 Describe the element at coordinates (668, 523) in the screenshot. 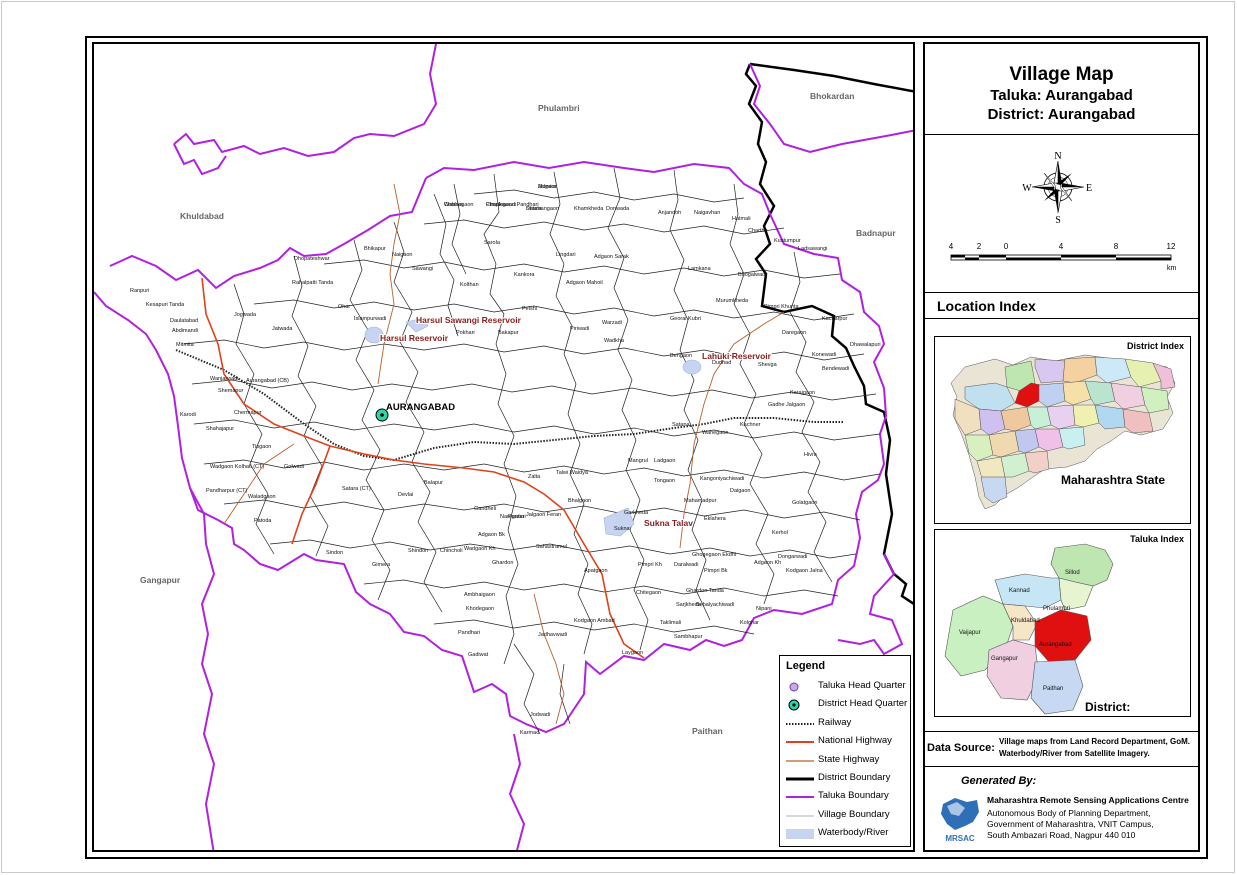

I see `reservoir-label-sukna: Sukna Talav` at that location.